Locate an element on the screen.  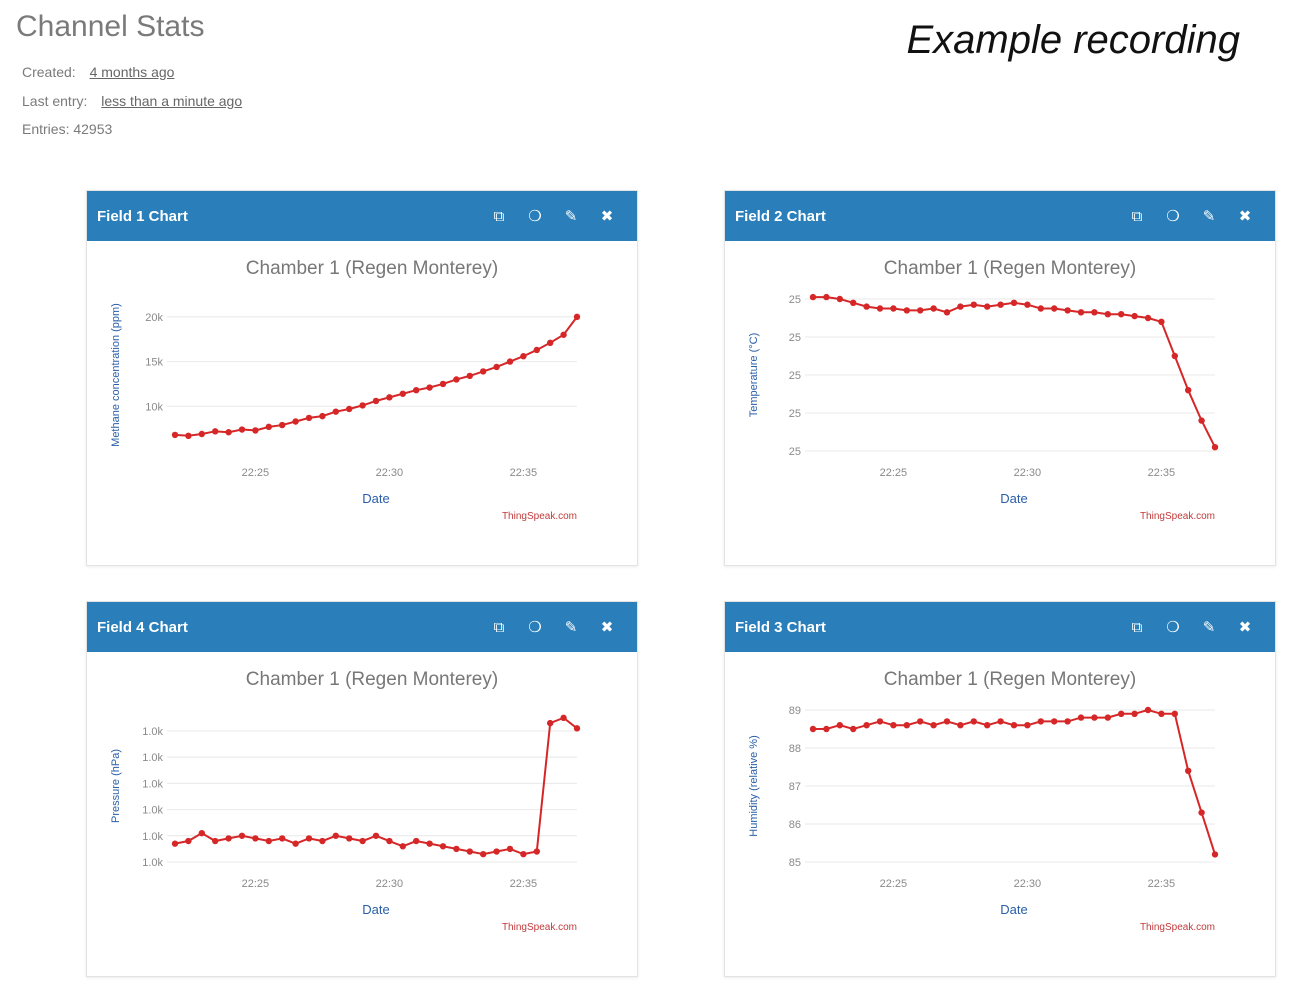
last-entry-link: less than a minute ago is located at coordinates (172, 101).